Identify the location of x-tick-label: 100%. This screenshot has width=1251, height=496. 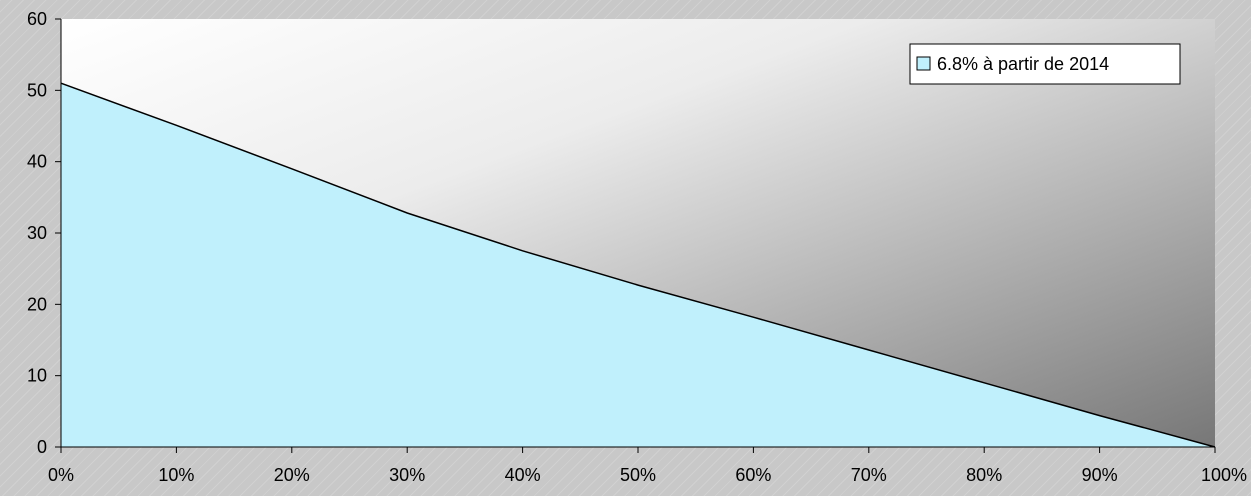
(1224, 475).